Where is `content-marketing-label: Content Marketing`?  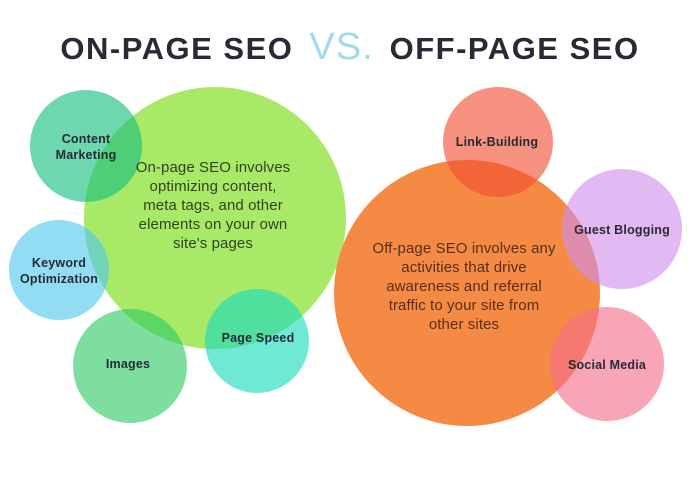
content-marketing-label: Content Marketing is located at coordinates (86, 147).